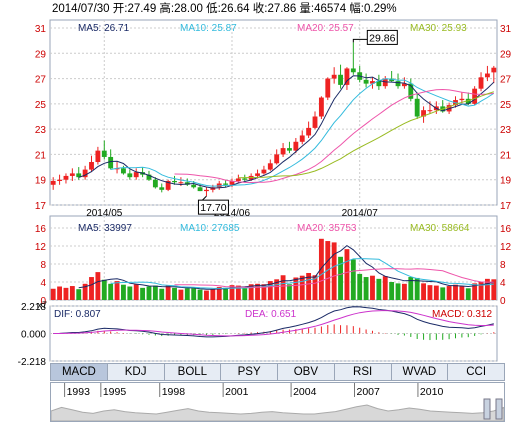 This screenshot has height=427, width=519. Describe the element at coordinates (193, 372) in the screenshot. I see `tab-boll: BOLL` at that location.